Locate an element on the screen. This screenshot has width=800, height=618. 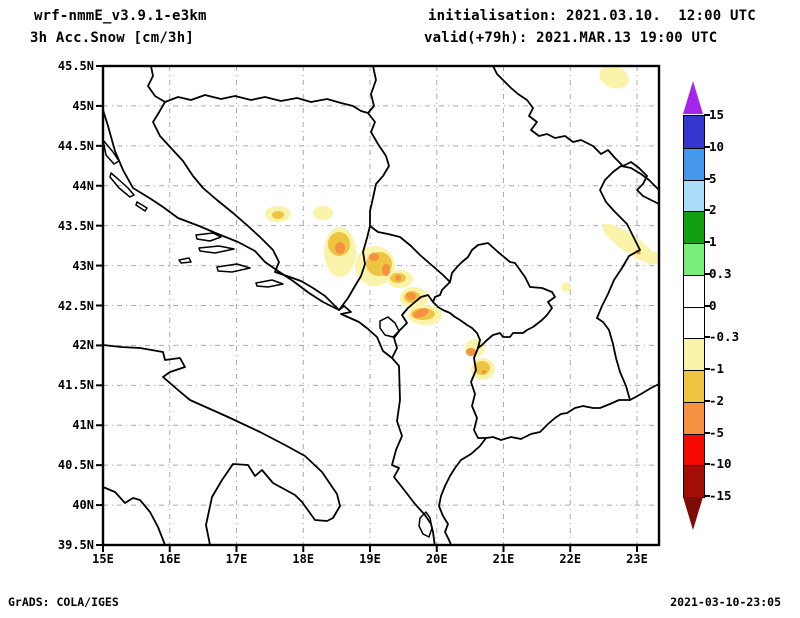
lon-tick-label: 17E is located at coordinates (236, 559).